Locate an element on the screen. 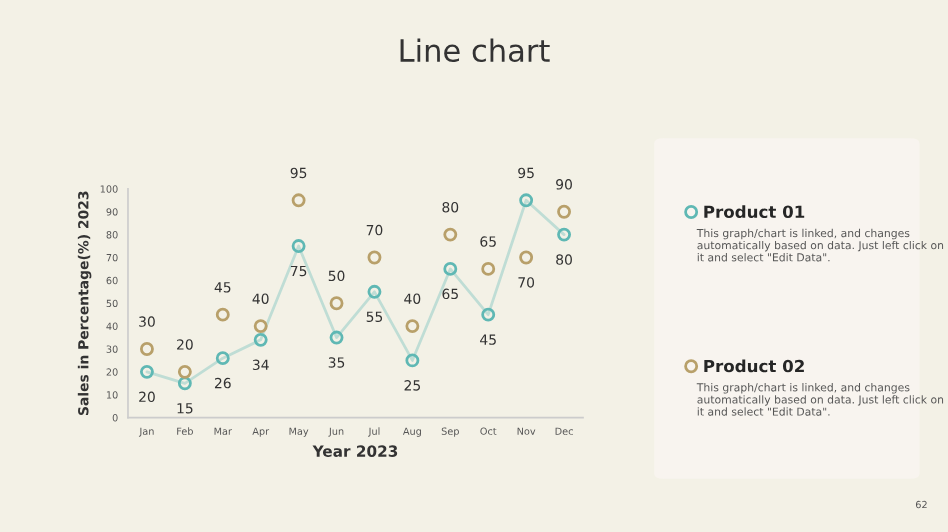  legend-label: Product 02 is located at coordinates (754, 366).